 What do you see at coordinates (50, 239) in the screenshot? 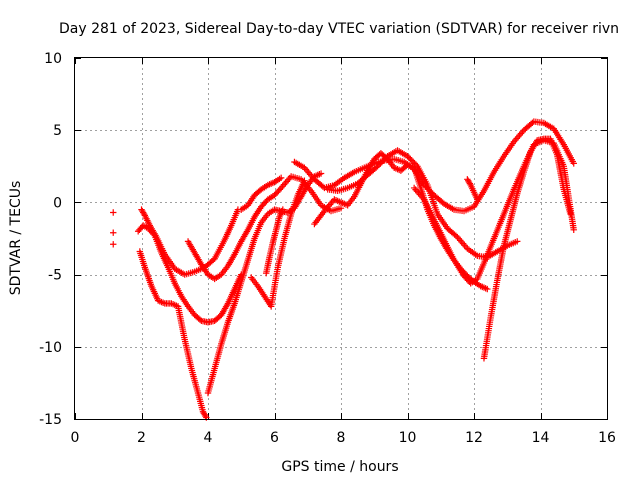
I see `y-tick-labels: -15 -10 -5 0 5 10` at bounding box center [50, 239].